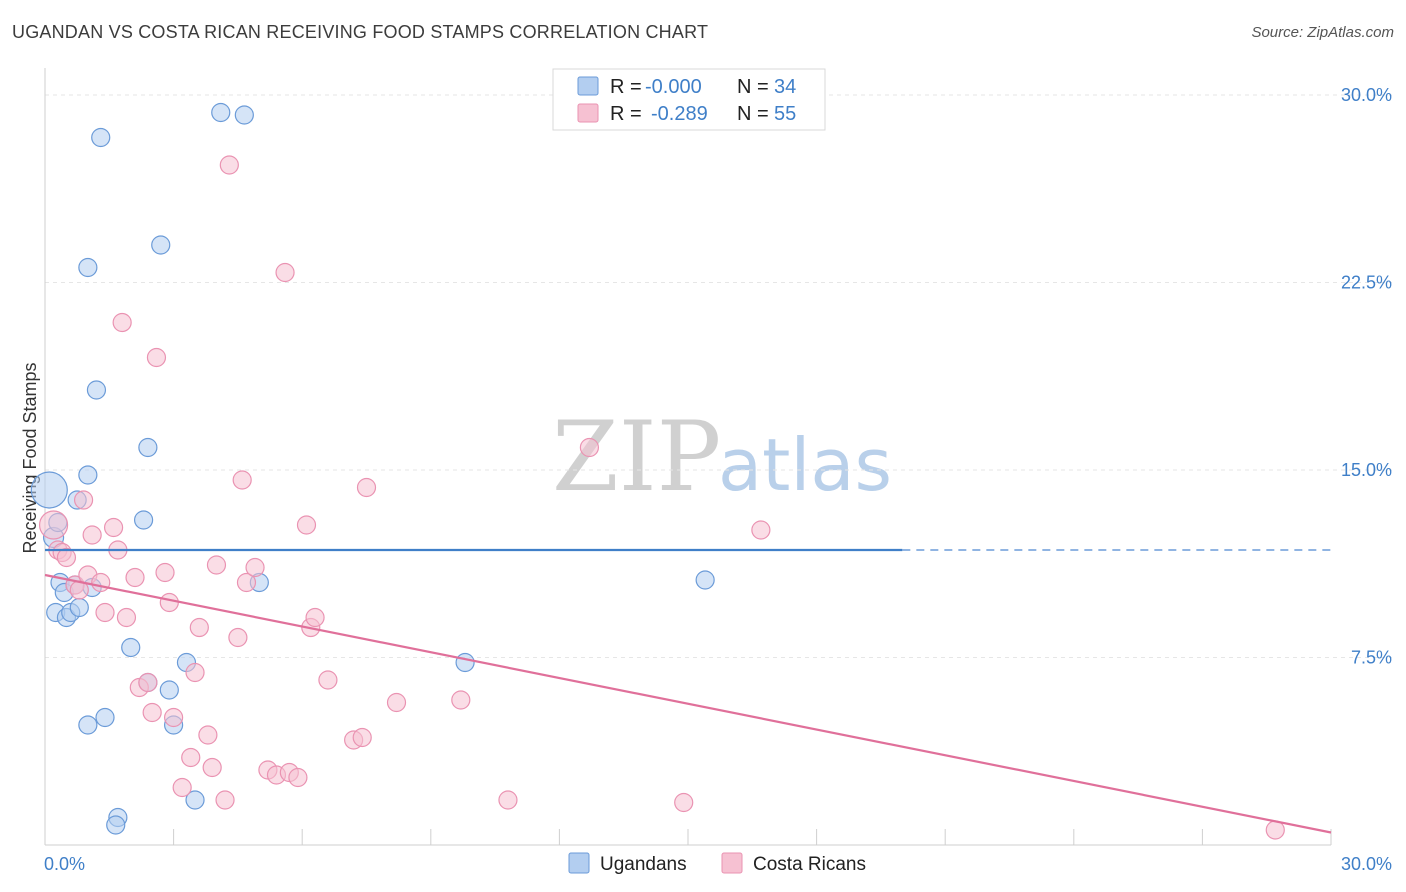 The height and width of the screenshot is (892, 1406). What do you see at coordinates (805, 465) in the screenshot?
I see `watermark-atlas: atlas` at bounding box center [805, 465].